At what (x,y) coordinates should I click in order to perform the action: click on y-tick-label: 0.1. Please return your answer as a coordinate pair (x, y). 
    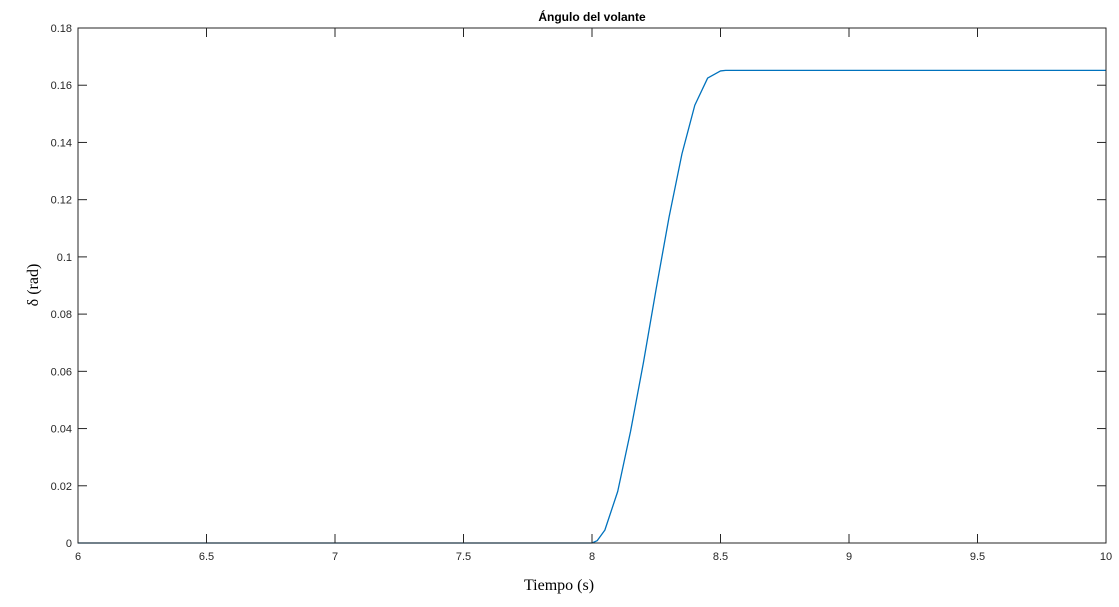
    Looking at the image, I should click on (64, 258).